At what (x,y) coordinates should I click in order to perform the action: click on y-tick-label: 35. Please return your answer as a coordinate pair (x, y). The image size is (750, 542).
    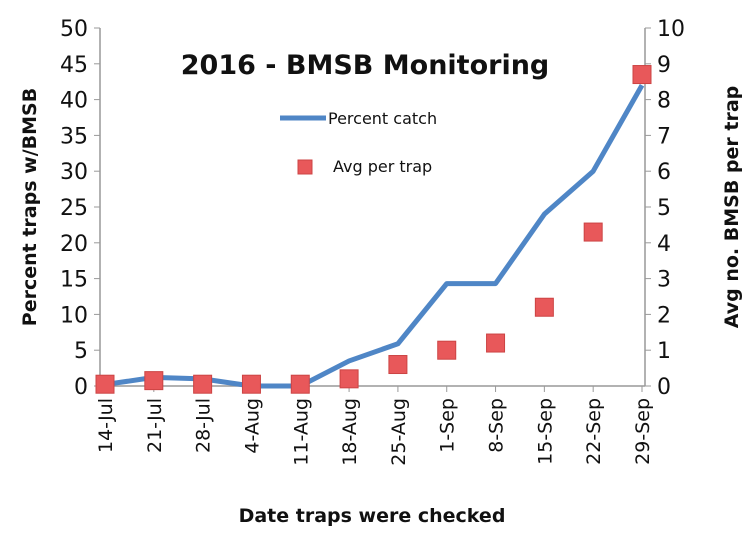
    Looking at the image, I should click on (74, 136).